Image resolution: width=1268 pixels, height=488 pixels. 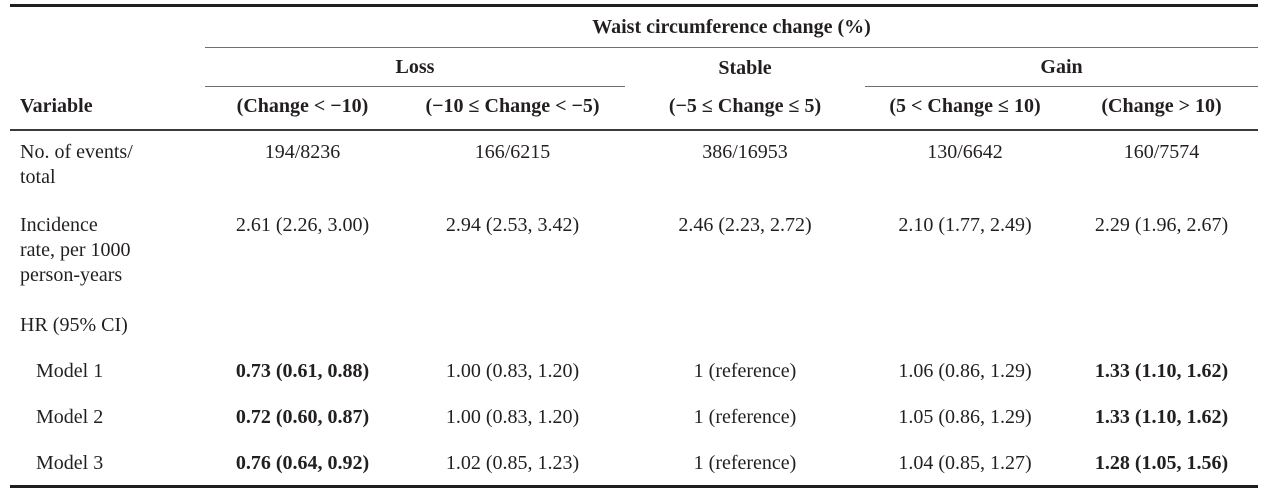 What do you see at coordinates (965, 152) in the screenshot?
I see `value-cell: 130/6642` at bounding box center [965, 152].